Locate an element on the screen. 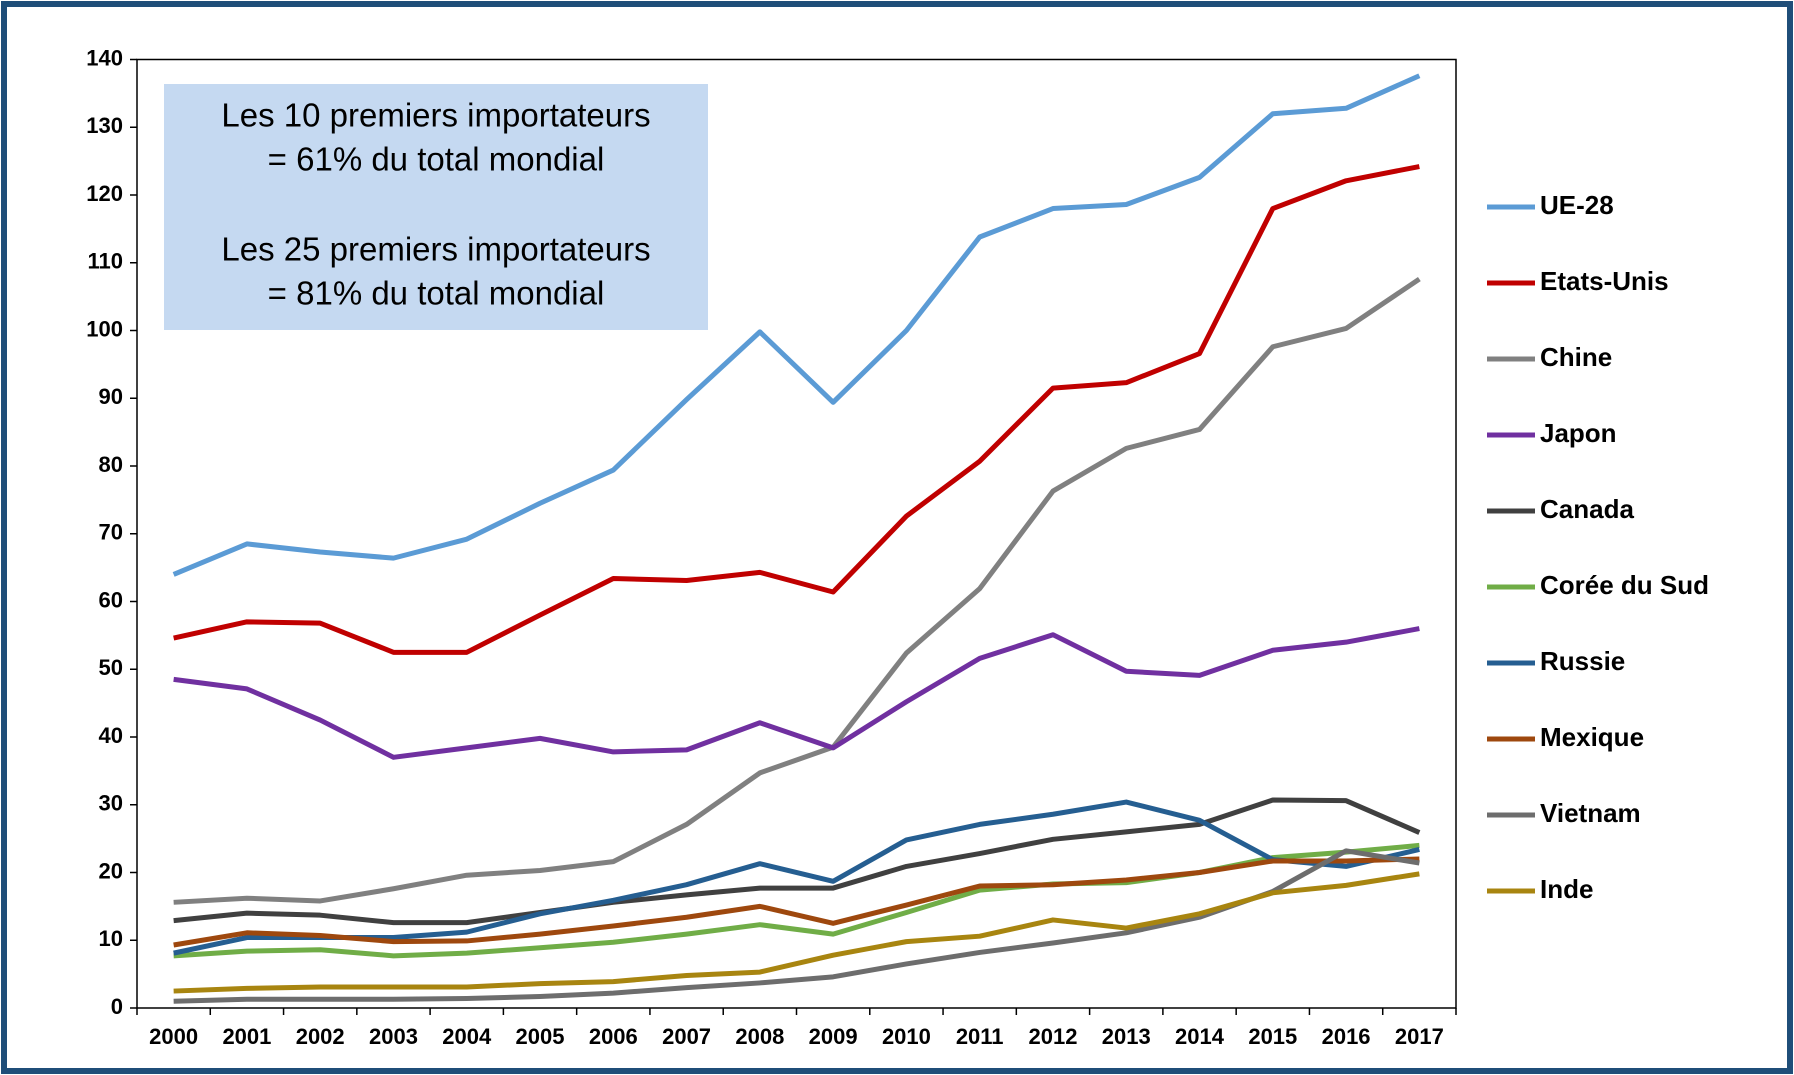 This screenshot has width=1794, height=1075. x-tick-label: 2009 is located at coordinates (833, 1036).